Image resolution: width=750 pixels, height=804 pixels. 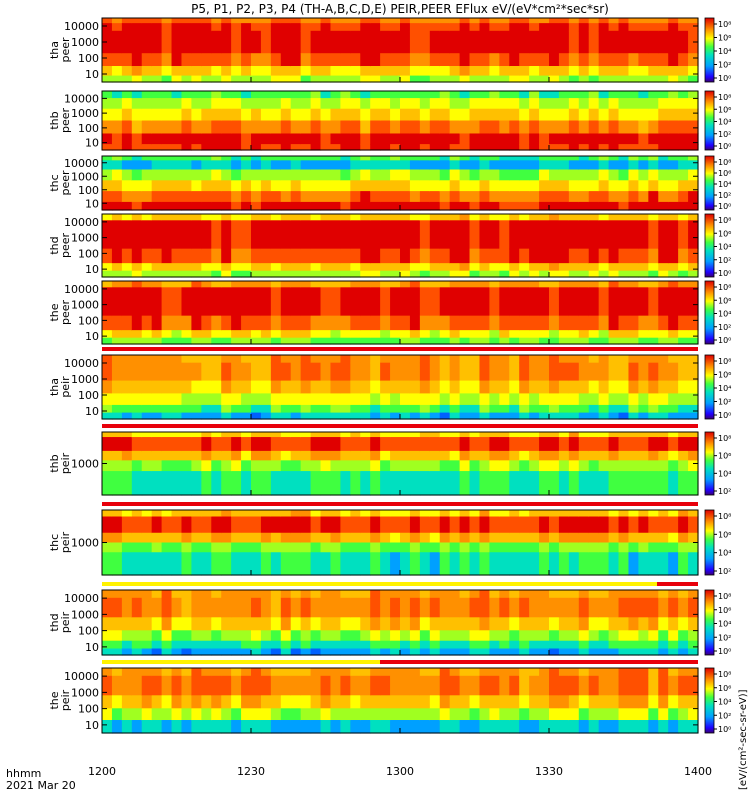 What do you see at coordinates (54, 312) in the screenshot?
I see `y-axis-label: the` at bounding box center [54, 312].